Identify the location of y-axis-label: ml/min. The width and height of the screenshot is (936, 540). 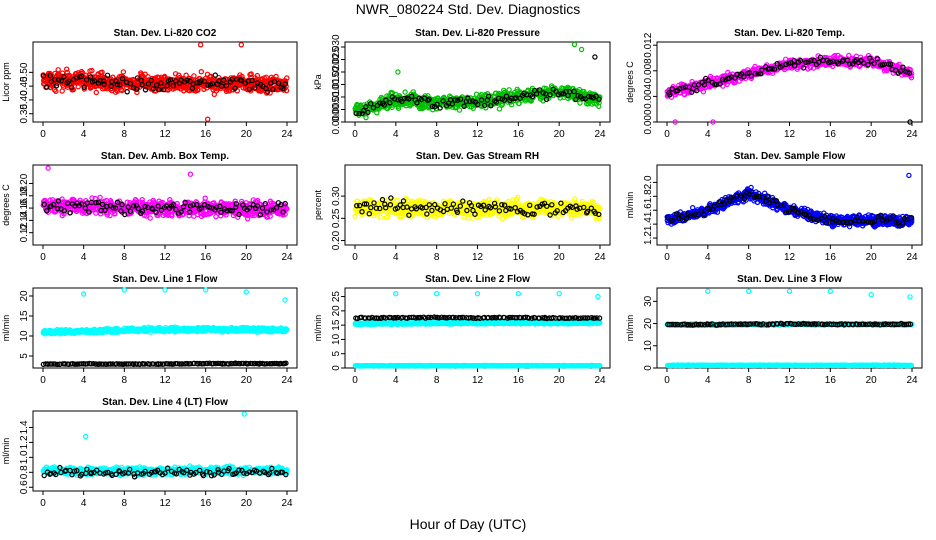
(630, 205).